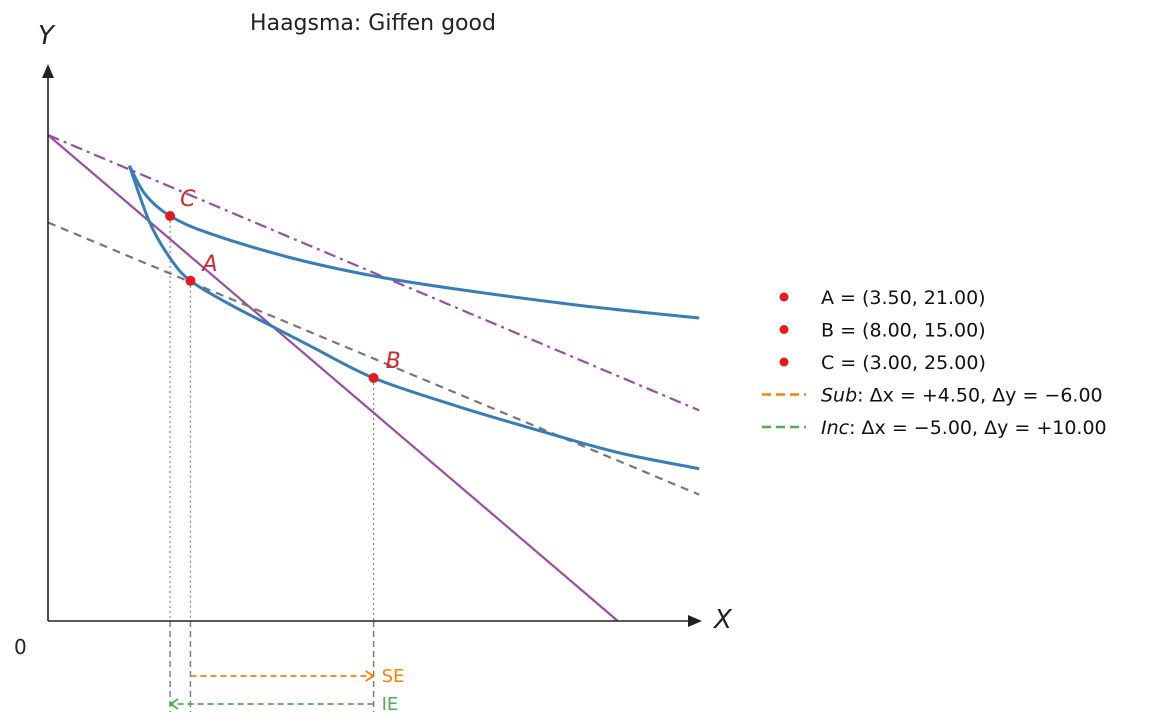 The height and width of the screenshot is (728, 1168). I want to click on point-A, so click(190, 280).